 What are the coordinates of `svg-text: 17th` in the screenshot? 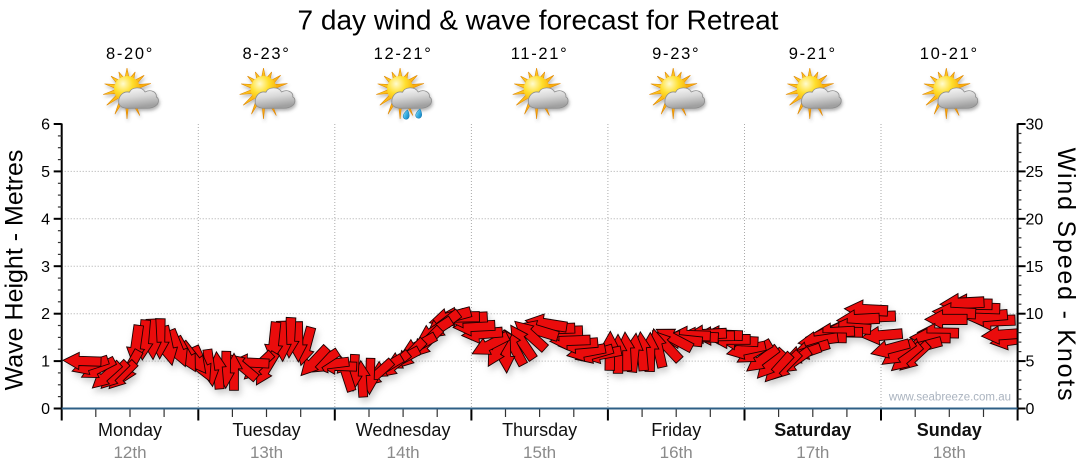 It's located at (812, 452).